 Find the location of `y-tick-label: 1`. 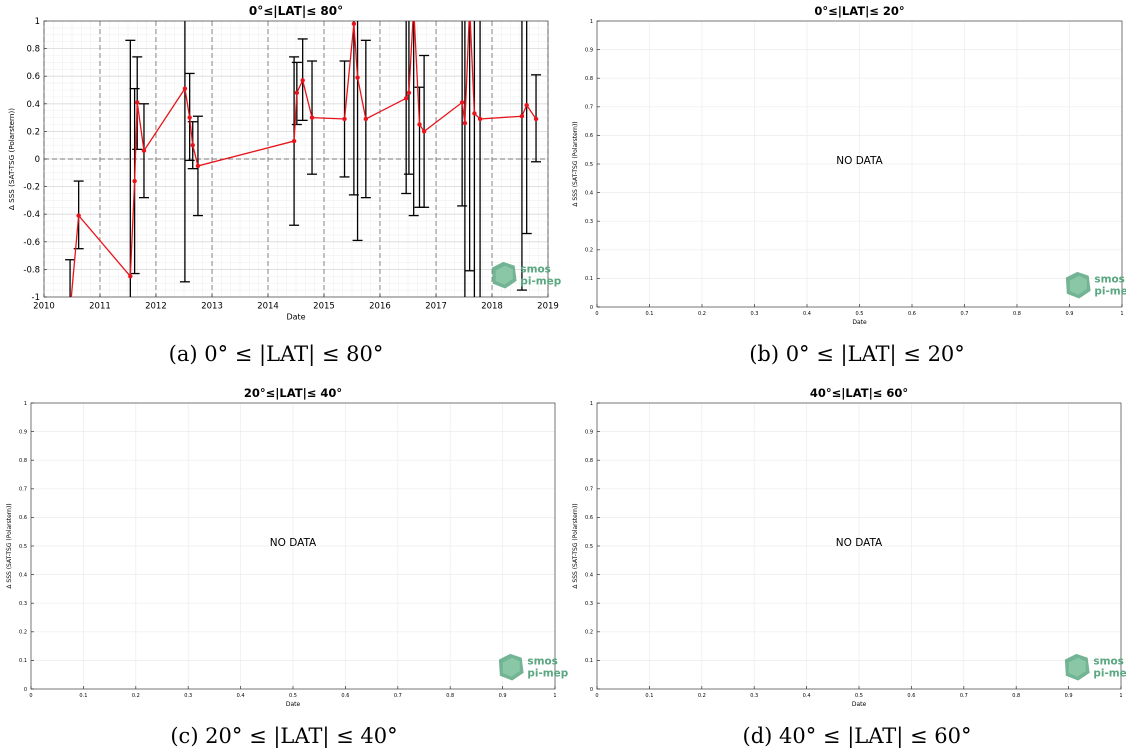

y-tick-label: 1 is located at coordinates (25, 404).